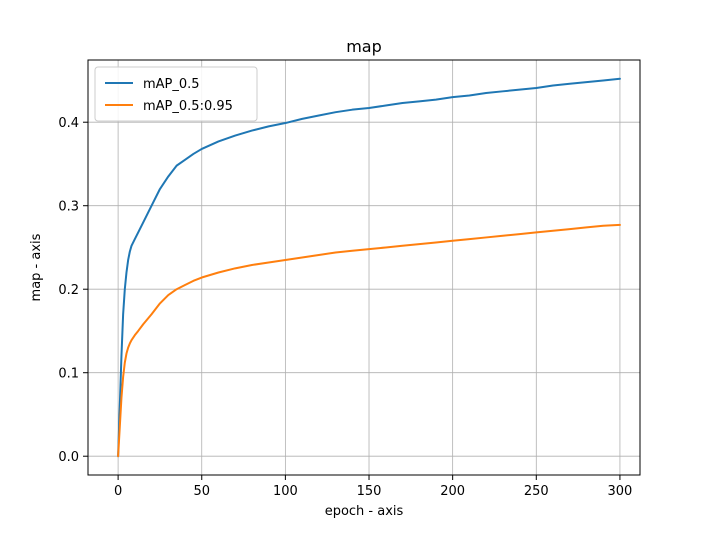  Describe the element at coordinates (369, 491) in the screenshot. I see `x-tick-label: 150` at that location.